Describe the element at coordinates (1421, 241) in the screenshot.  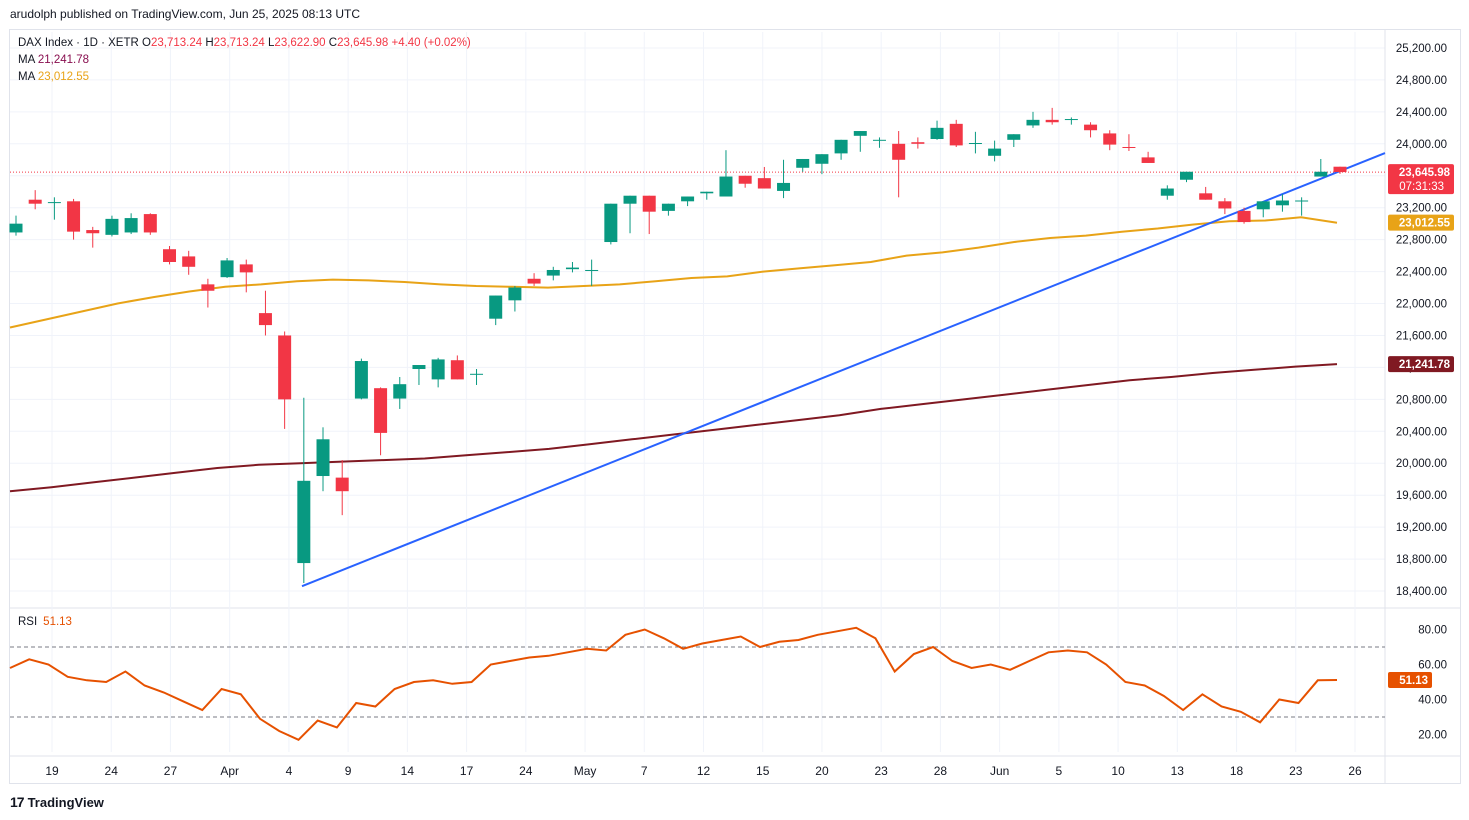
I see `price-tick-label: 22,800.00` at that location.